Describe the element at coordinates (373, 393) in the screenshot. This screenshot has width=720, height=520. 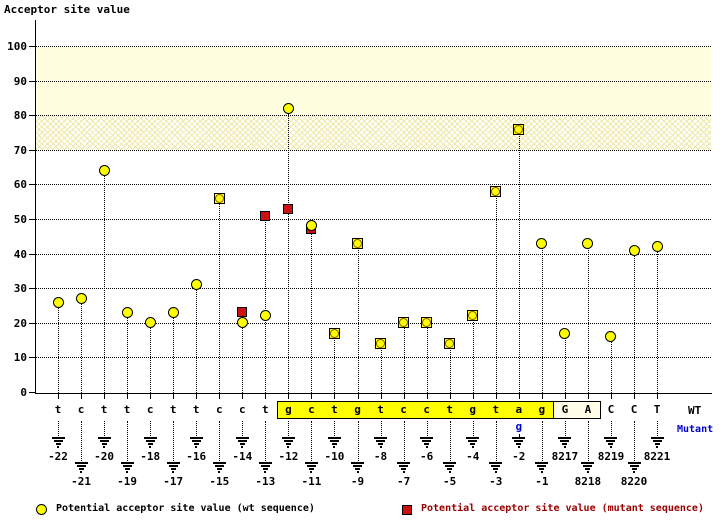
I see `x-axis-baseline` at that location.